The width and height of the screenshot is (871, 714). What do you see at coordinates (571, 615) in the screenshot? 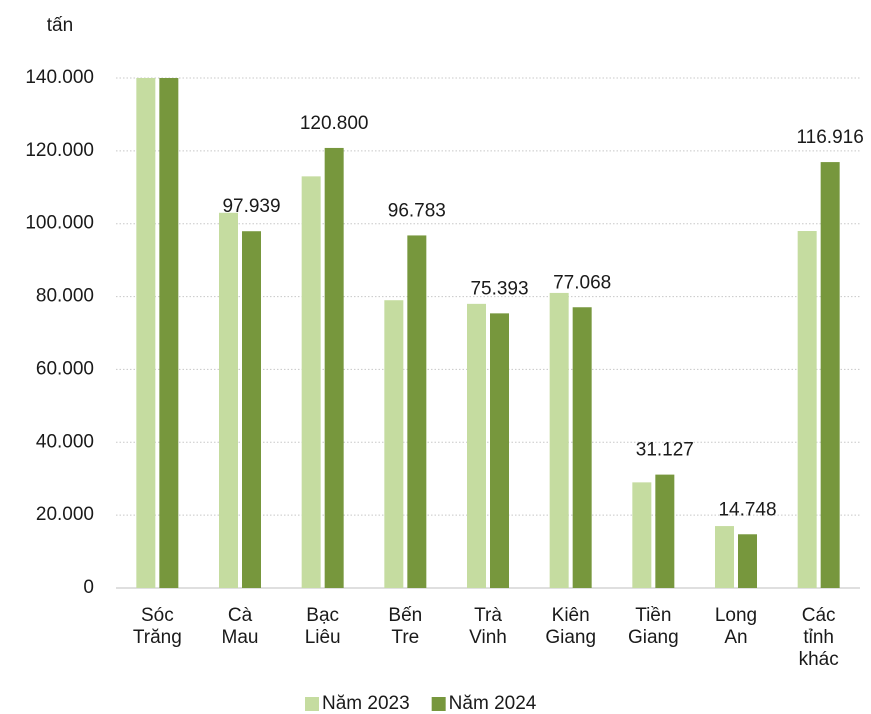
I see `x-tick-label-line: Kiên` at bounding box center [571, 615].